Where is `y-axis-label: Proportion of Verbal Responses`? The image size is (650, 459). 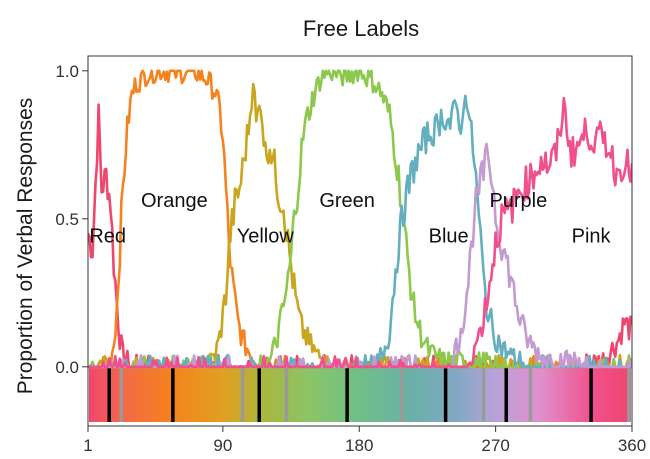 y-axis-label: Proportion of Verbal Responses is located at coordinates (25, 246).